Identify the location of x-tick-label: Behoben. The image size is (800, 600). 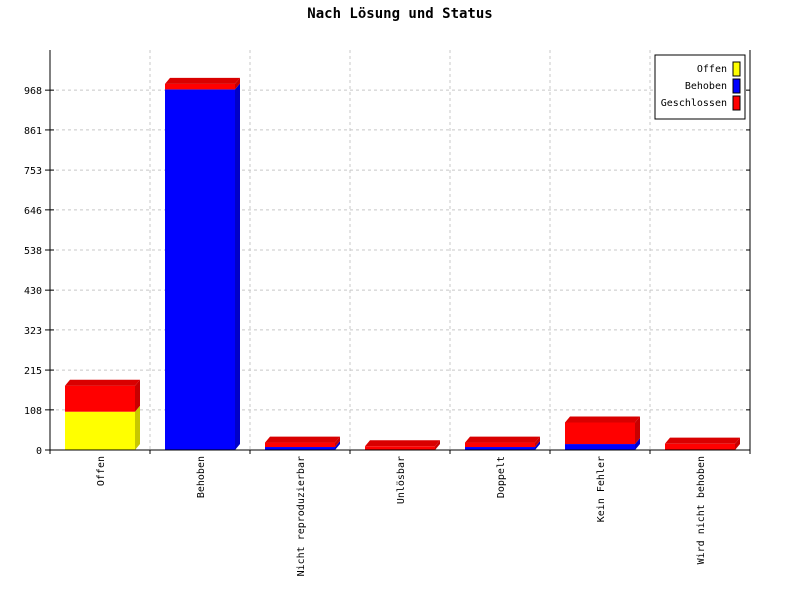
(201, 477).